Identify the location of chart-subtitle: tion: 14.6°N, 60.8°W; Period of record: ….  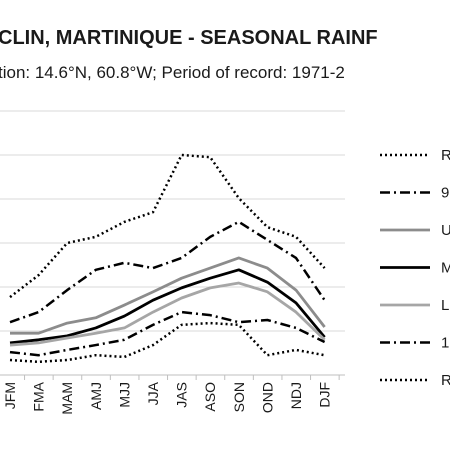
(172, 72).